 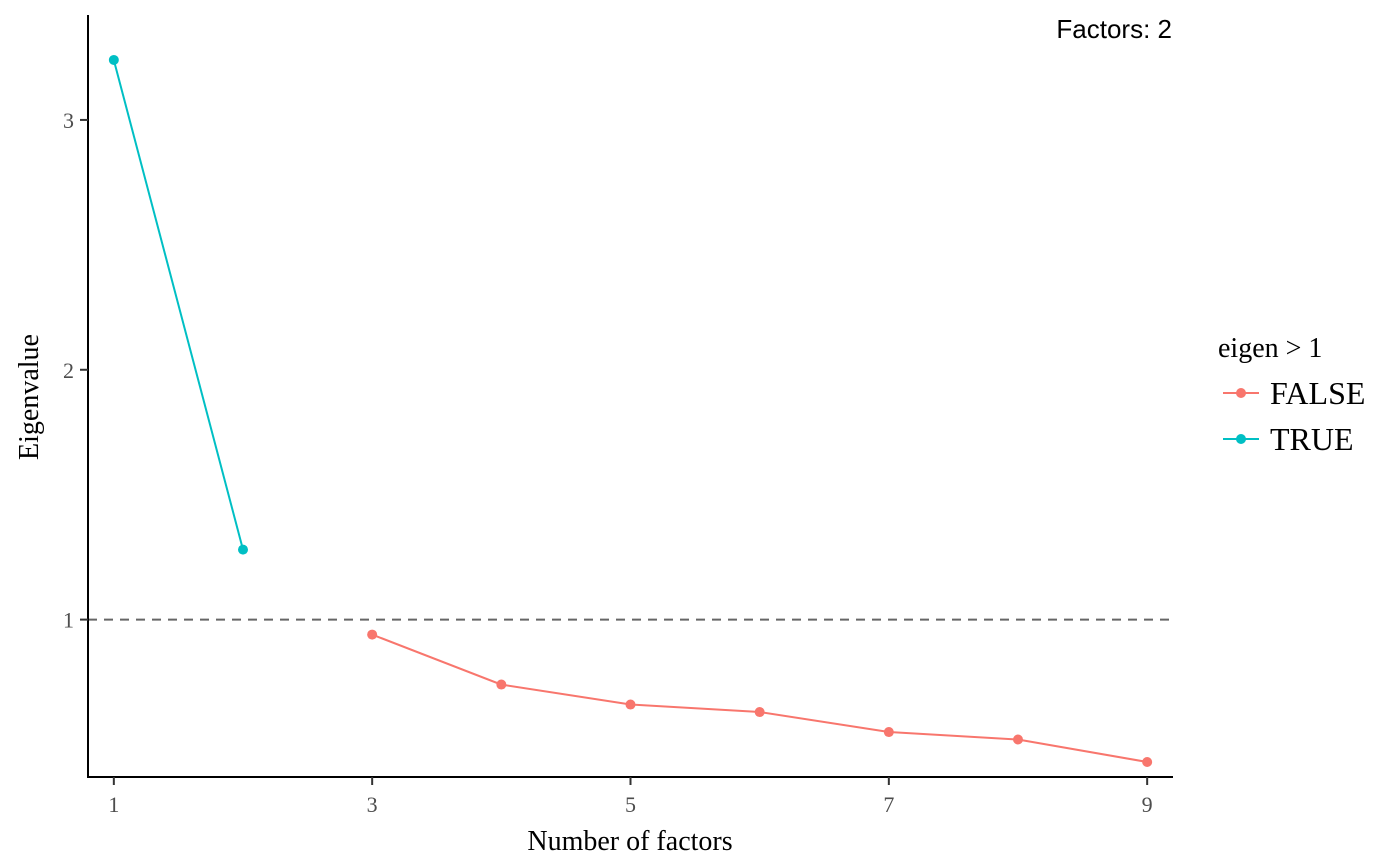 I want to click on legend-items: FALSE TRUE, so click(x=1294, y=416).